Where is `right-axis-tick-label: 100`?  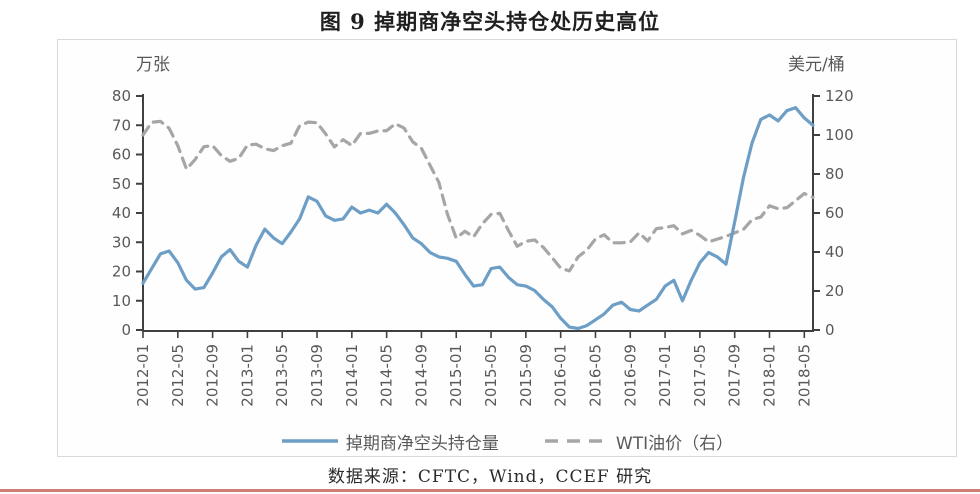 right-axis-tick-label: 100 is located at coordinates (839, 135).